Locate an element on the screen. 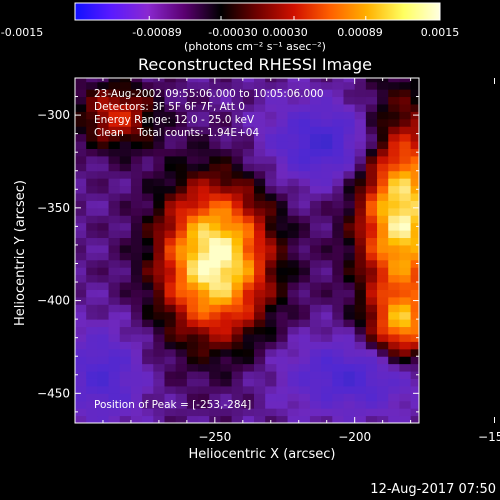 The width and height of the screenshot is (500, 500). annotation-clean: Clean Total counts: 1.94E+04 is located at coordinates (176, 133).